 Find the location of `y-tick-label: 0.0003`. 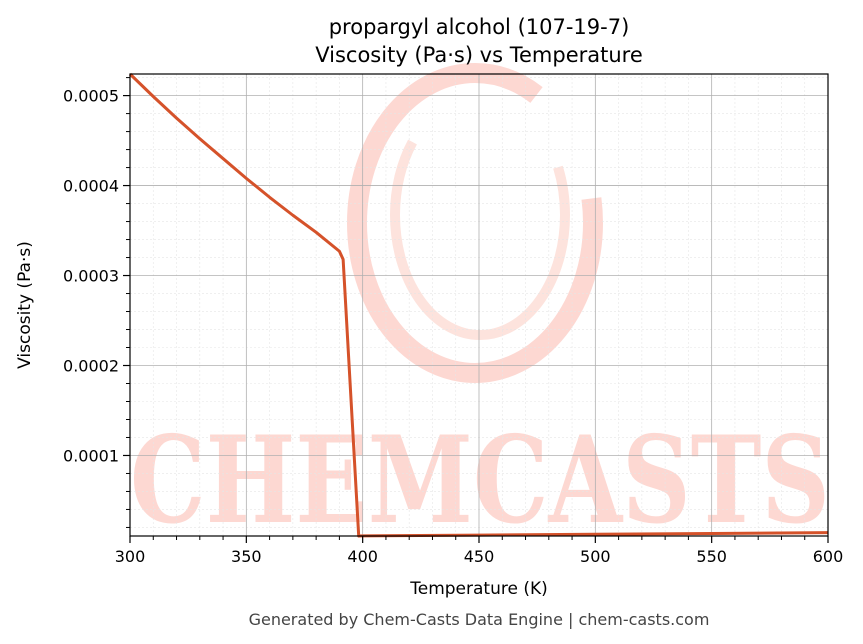

y-tick-label: 0.0003 is located at coordinates (91, 276).